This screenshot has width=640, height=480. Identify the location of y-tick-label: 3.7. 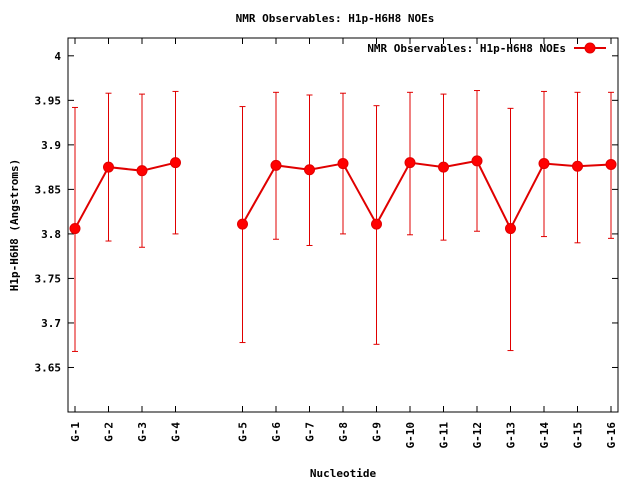
(51, 323).